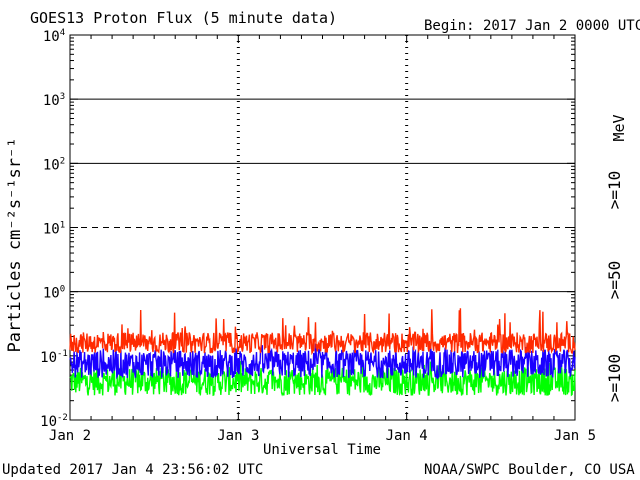 The width and height of the screenshot is (640, 480). Describe the element at coordinates (529, 470) in the screenshot. I see `credit-label: NOAA/SWPC Boulder, CO USA` at that location.